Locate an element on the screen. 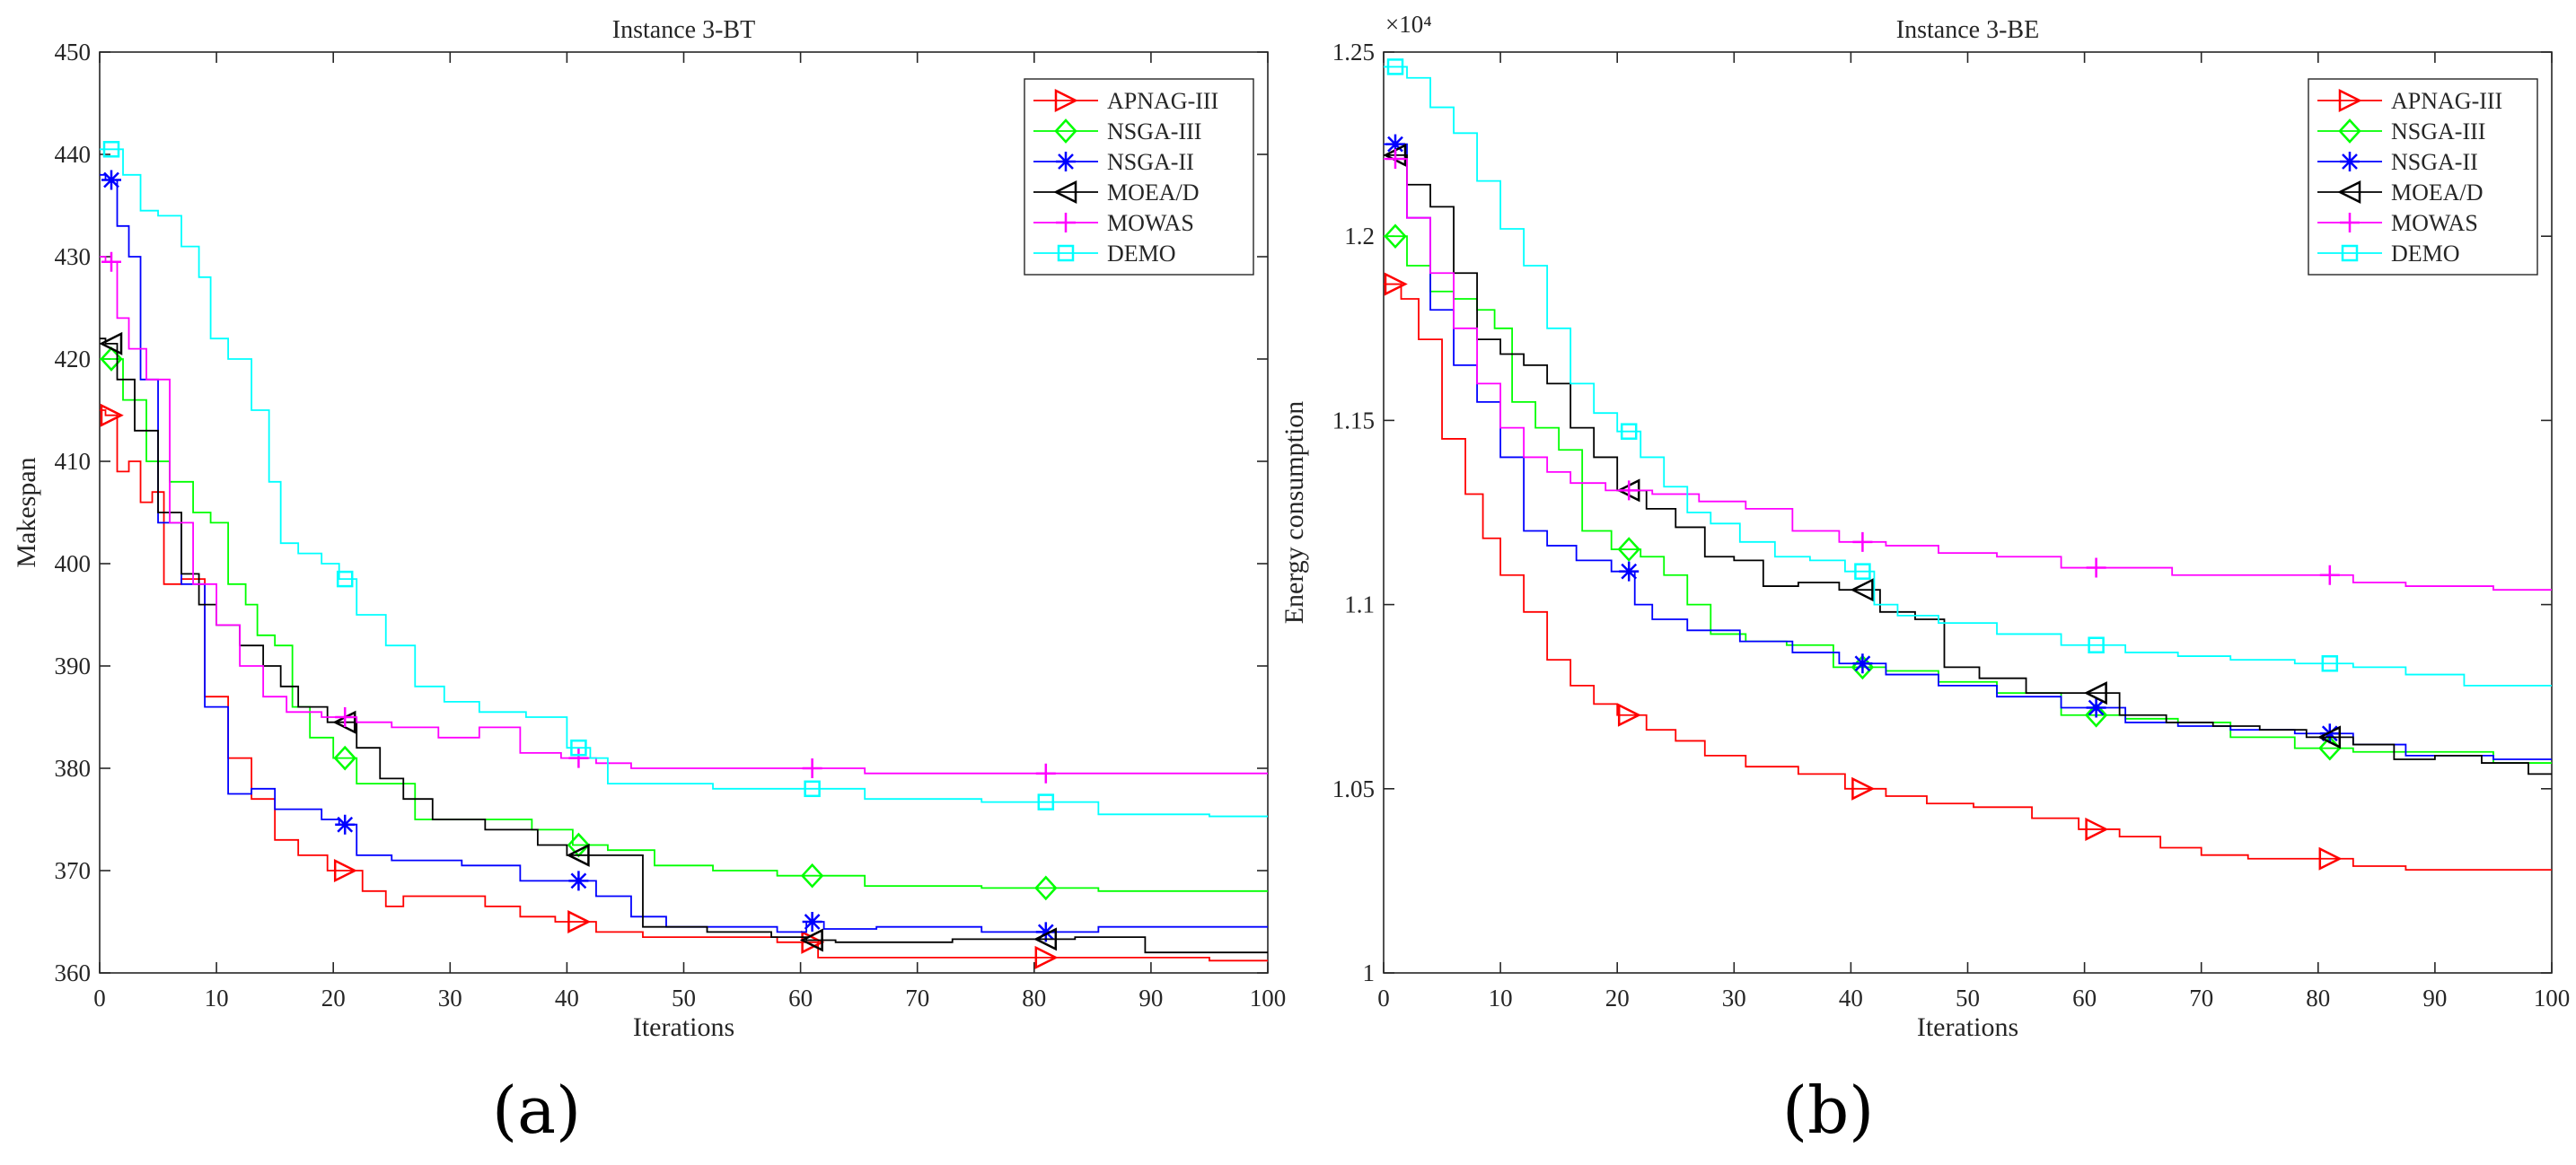  x-tick-label: 100 is located at coordinates (2552, 999).